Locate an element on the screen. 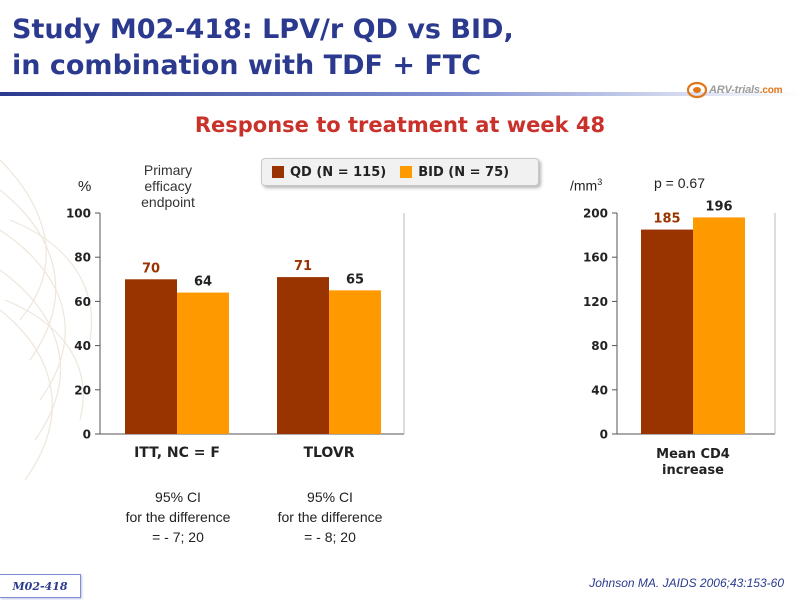 The height and width of the screenshot is (600, 800). cd4-category-label: Mean CD4 is located at coordinates (693, 454).